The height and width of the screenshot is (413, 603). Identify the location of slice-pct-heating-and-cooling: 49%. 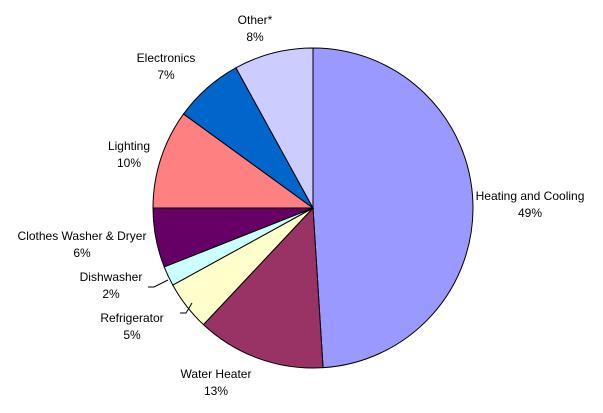
(530, 213).